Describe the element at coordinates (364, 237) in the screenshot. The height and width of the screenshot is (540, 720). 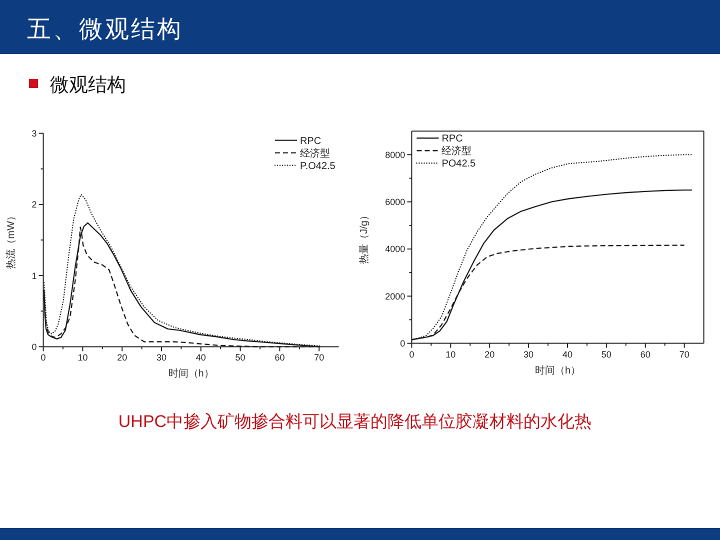
I see `y-axis-title: 热量（J/g）` at that location.